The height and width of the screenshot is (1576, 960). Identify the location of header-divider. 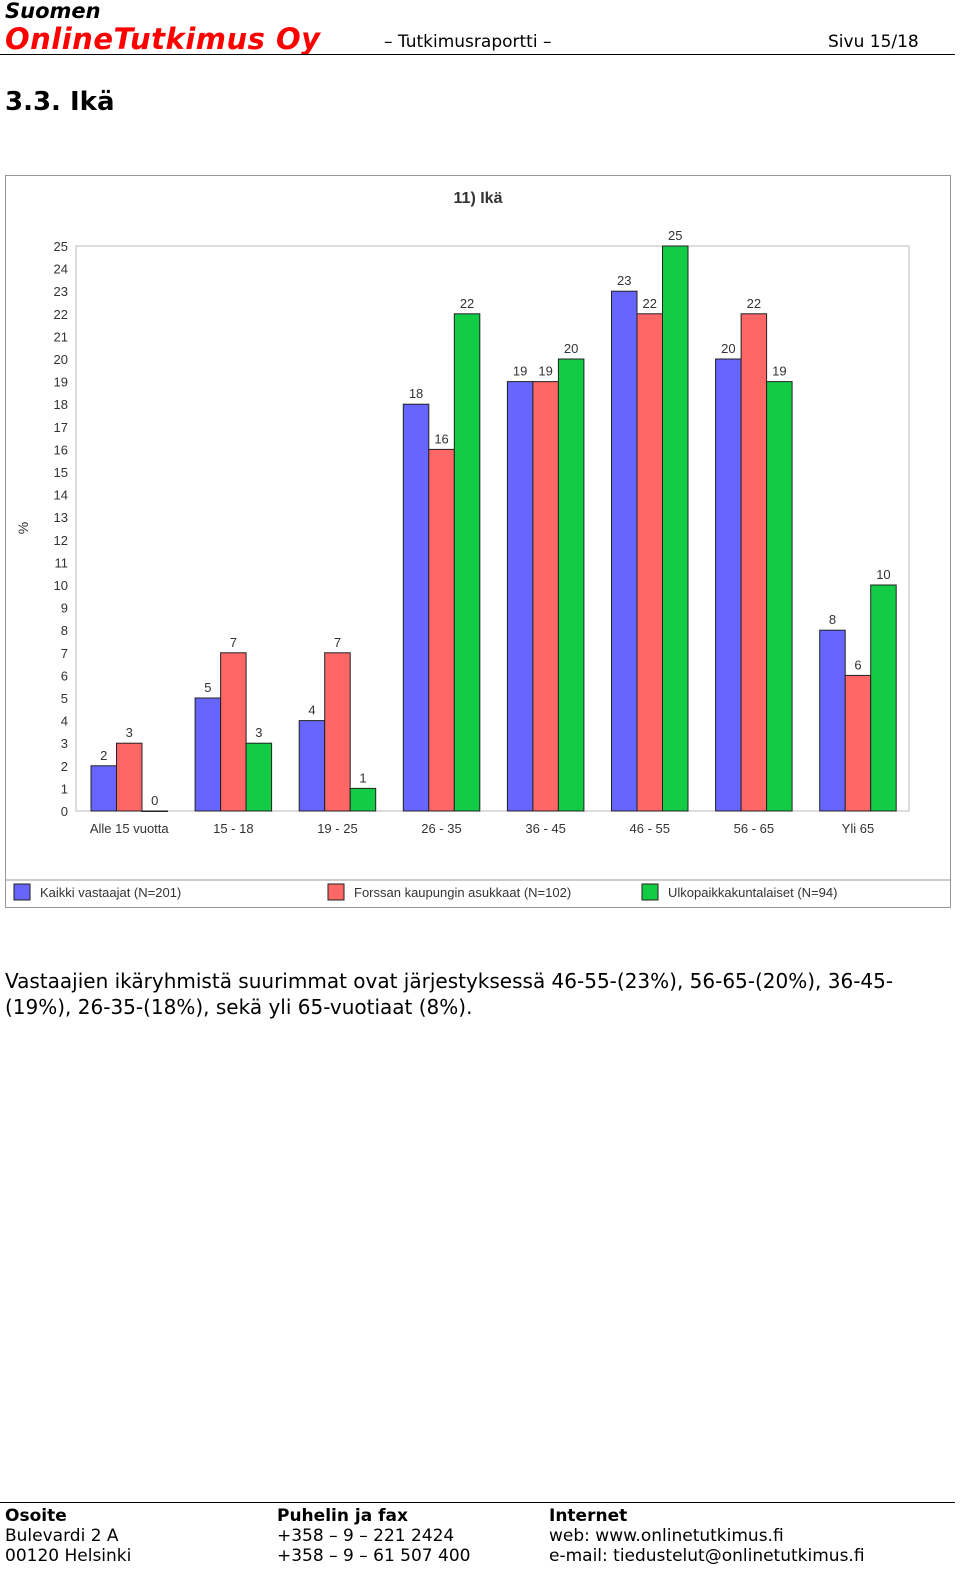
(477, 54).